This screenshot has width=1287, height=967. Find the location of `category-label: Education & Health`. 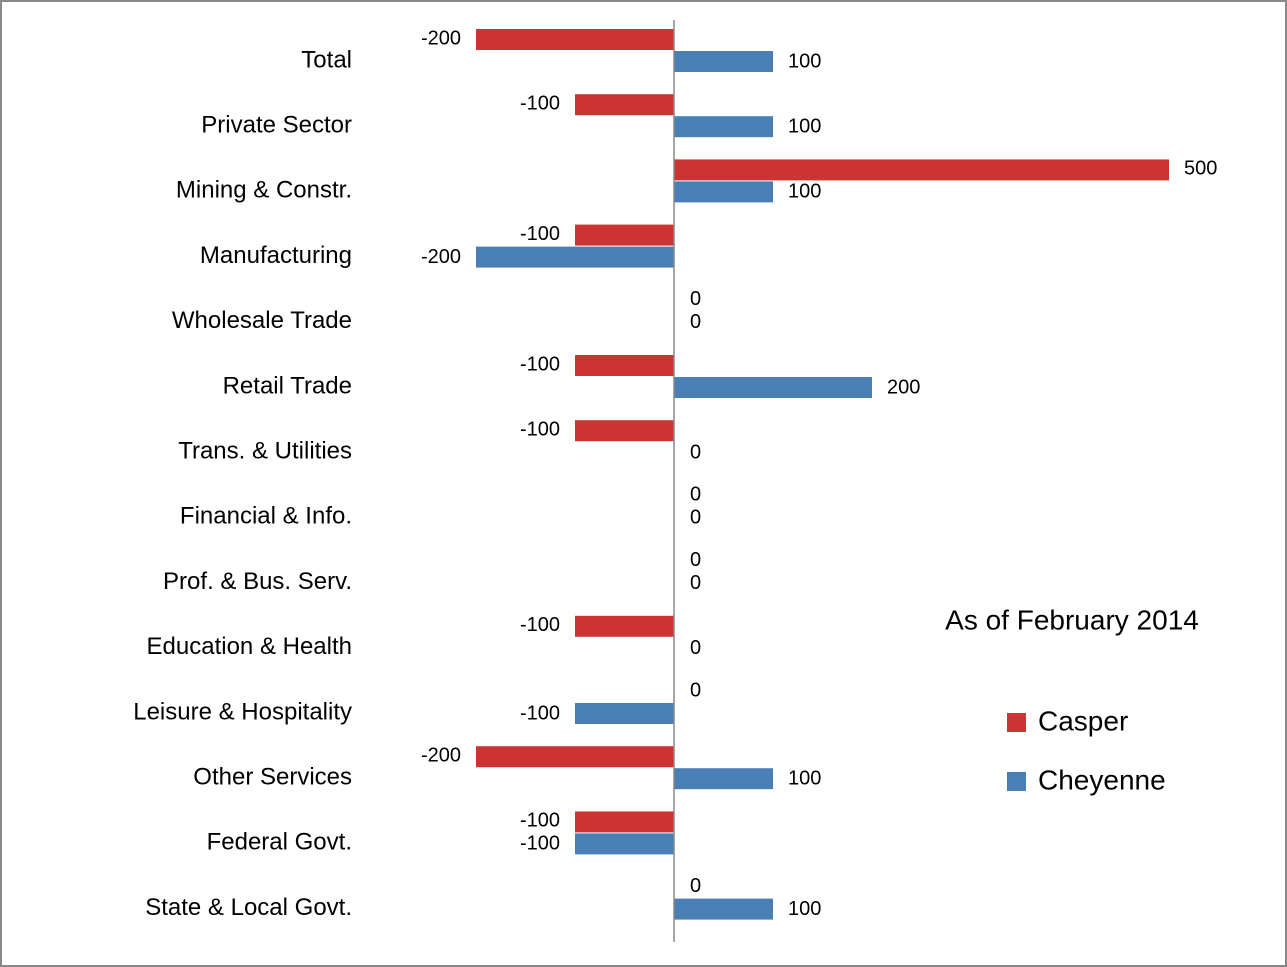

category-label: Education & Health is located at coordinates (249, 646).